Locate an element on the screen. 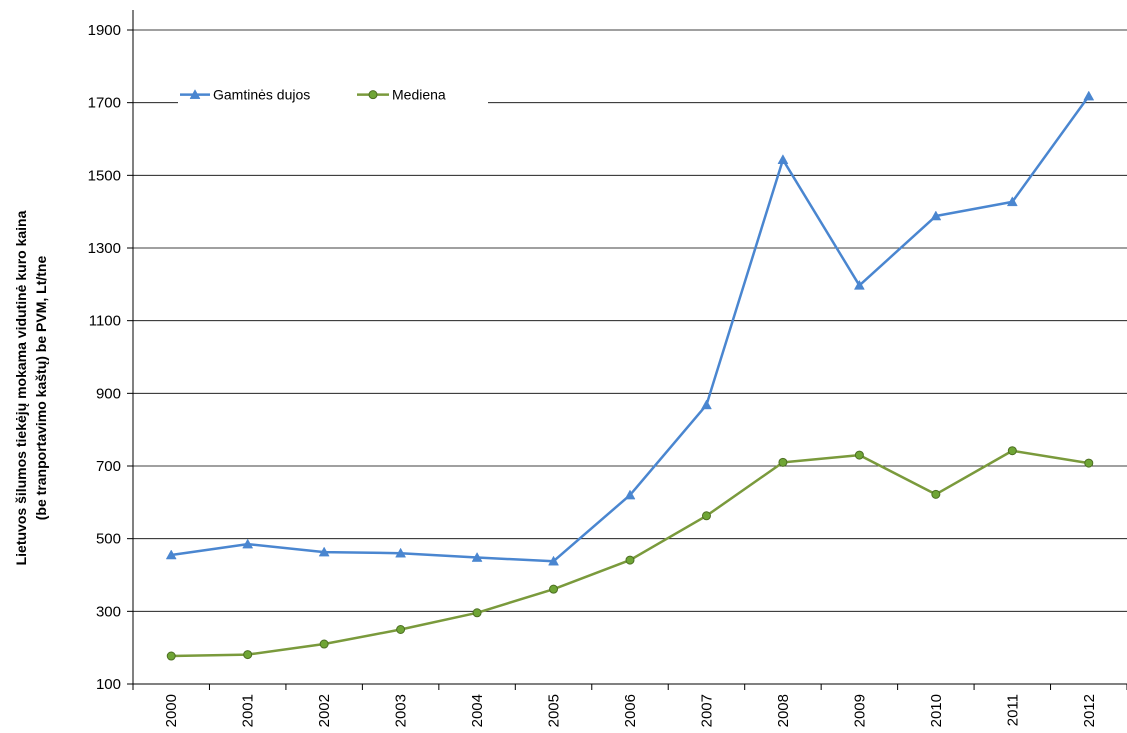 This screenshot has width=1127, height=733. x-tick-label: 2000 is located at coordinates (171, 710).